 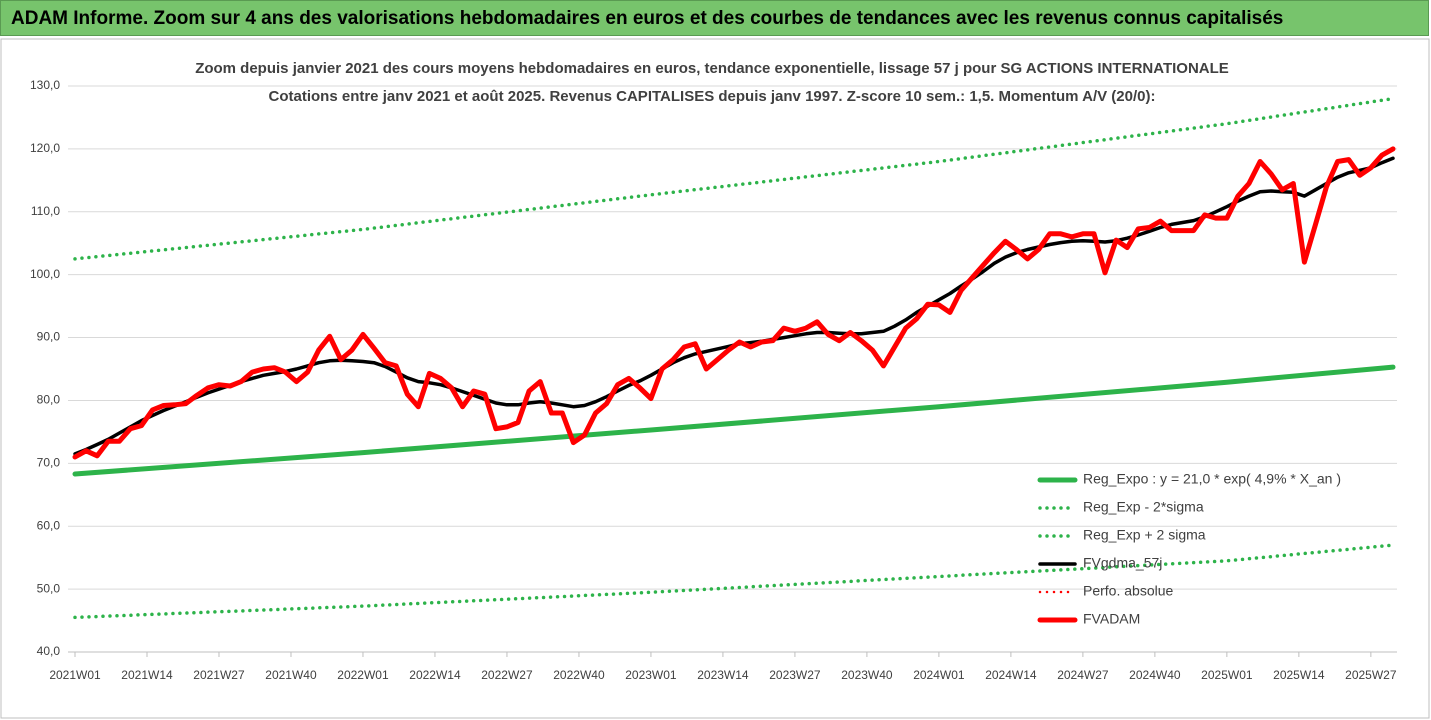 I want to click on legend-label: FVgdma_57j, so click(x=1122, y=563).